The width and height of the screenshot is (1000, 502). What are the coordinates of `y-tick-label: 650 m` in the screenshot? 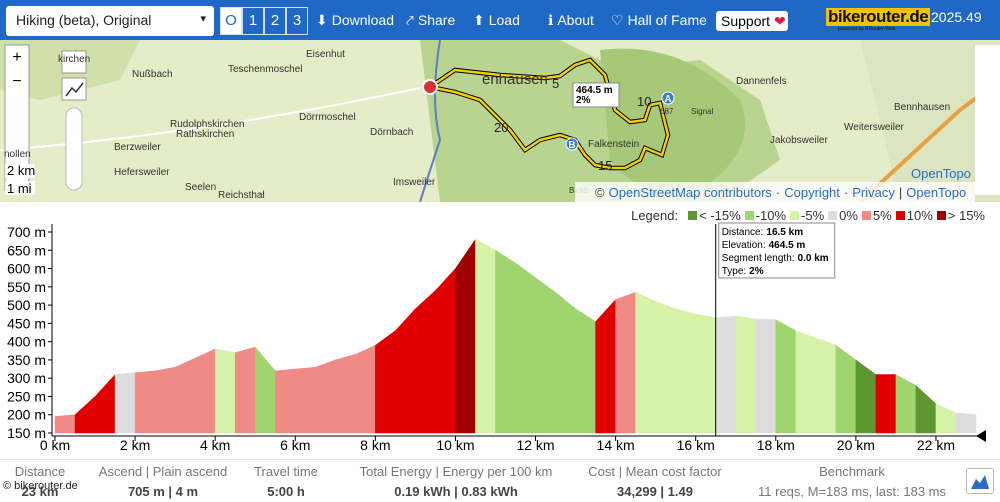 It's located at (26, 250).